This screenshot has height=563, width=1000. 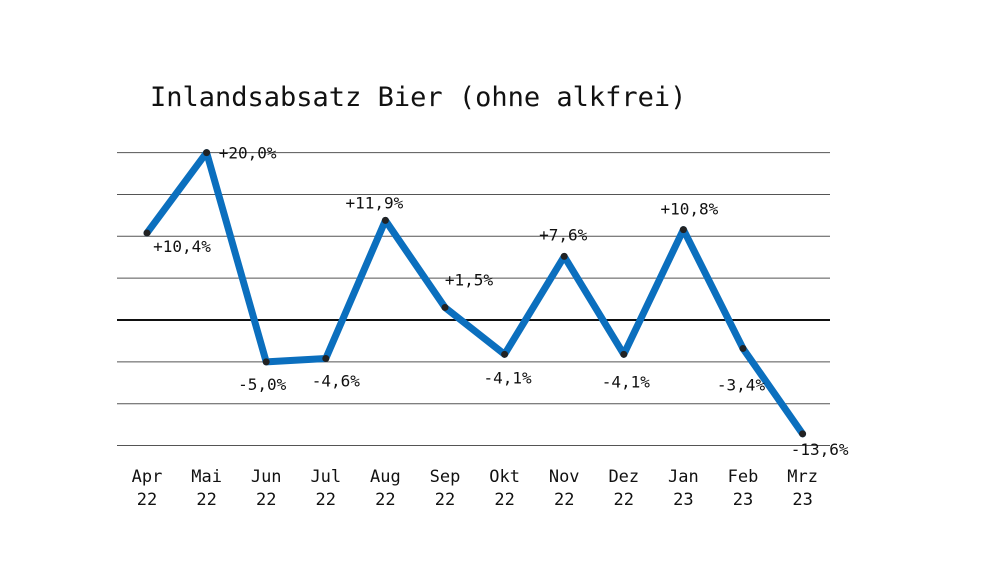 I want to click on x-tick-label: Aug, so click(x=385, y=477).